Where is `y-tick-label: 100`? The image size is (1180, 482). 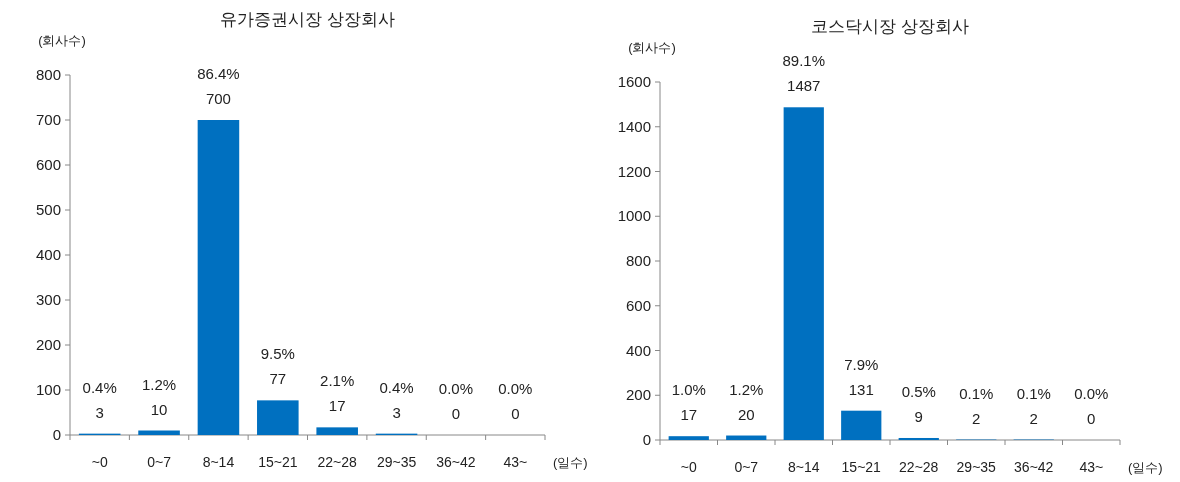 y-tick-label: 100 is located at coordinates (48, 389).